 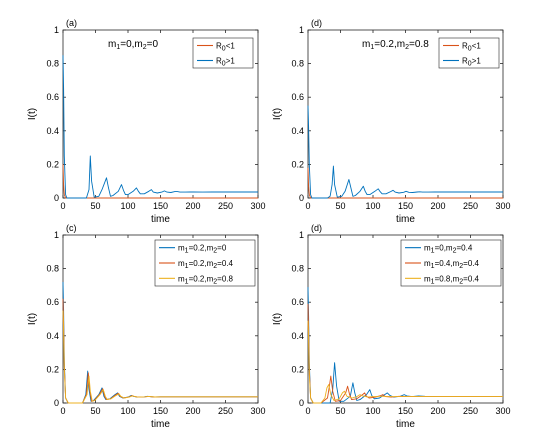 I want to click on legend-label: m1=0.2,m2=0.4, so click(x=206, y=264).